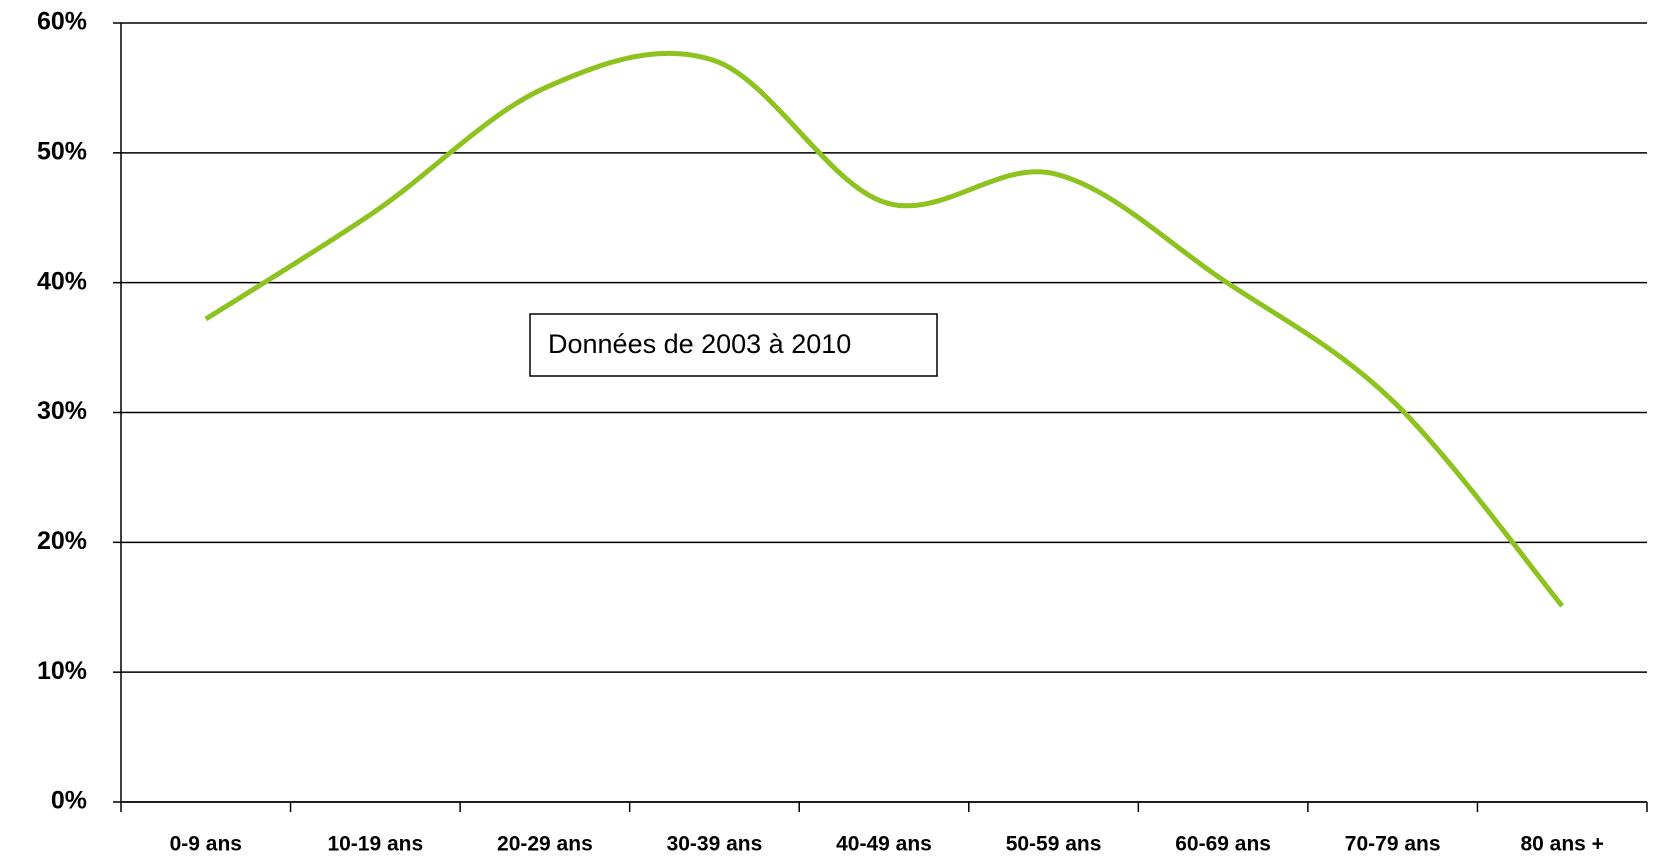 The height and width of the screenshot is (859, 1655). I want to click on x-tick-label: 80 ans +, so click(1561, 844).